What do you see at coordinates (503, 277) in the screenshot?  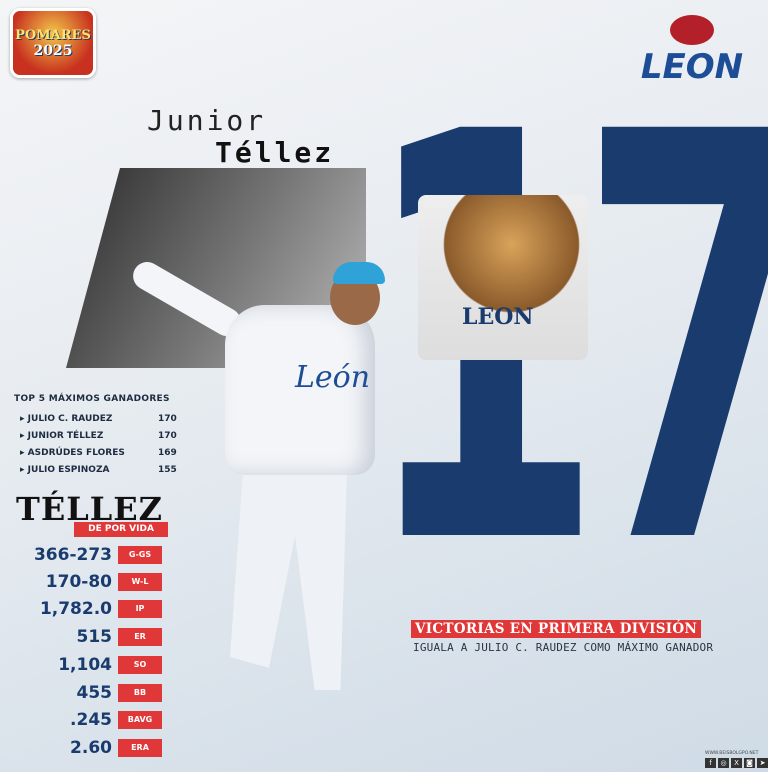 I see `lion-mascot-image: LEON` at bounding box center [503, 277].